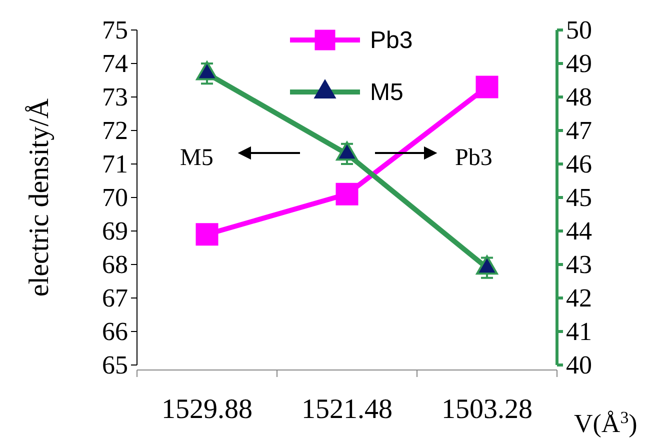 This screenshot has width=649, height=439. What do you see at coordinates (579, 63) in the screenshot?
I see `y2-tick-label: 49` at bounding box center [579, 63].